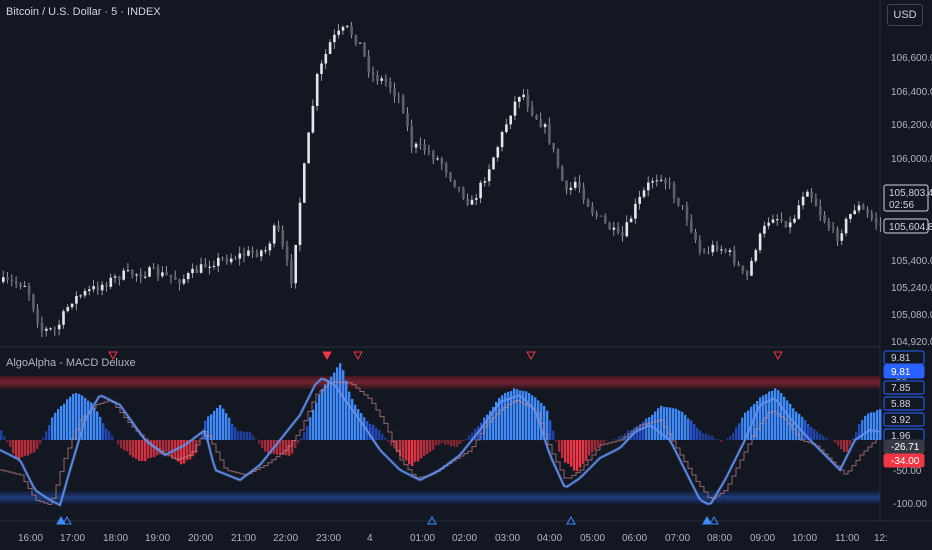  Describe the element at coordinates (677, 538) in the screenshot. I see `time-tick: 07:00` at that location.